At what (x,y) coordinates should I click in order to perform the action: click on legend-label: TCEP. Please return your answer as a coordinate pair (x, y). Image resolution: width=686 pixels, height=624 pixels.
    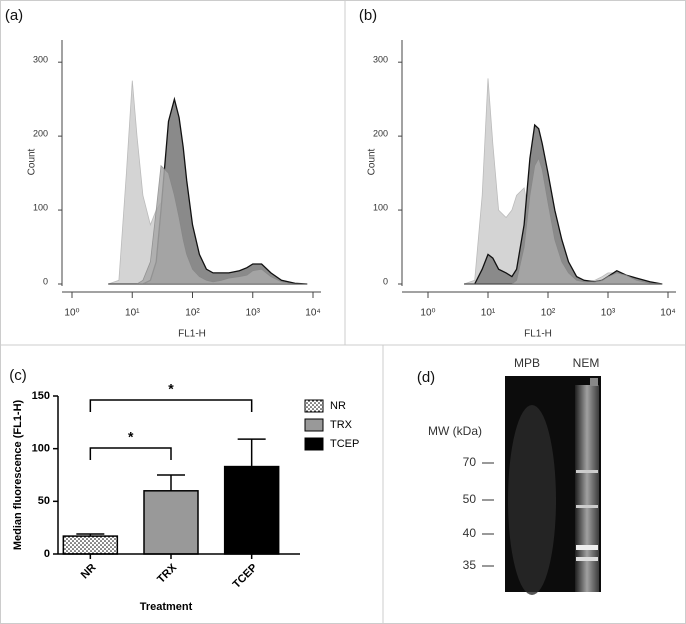
    Looking at the image, I should click on (344, 444).